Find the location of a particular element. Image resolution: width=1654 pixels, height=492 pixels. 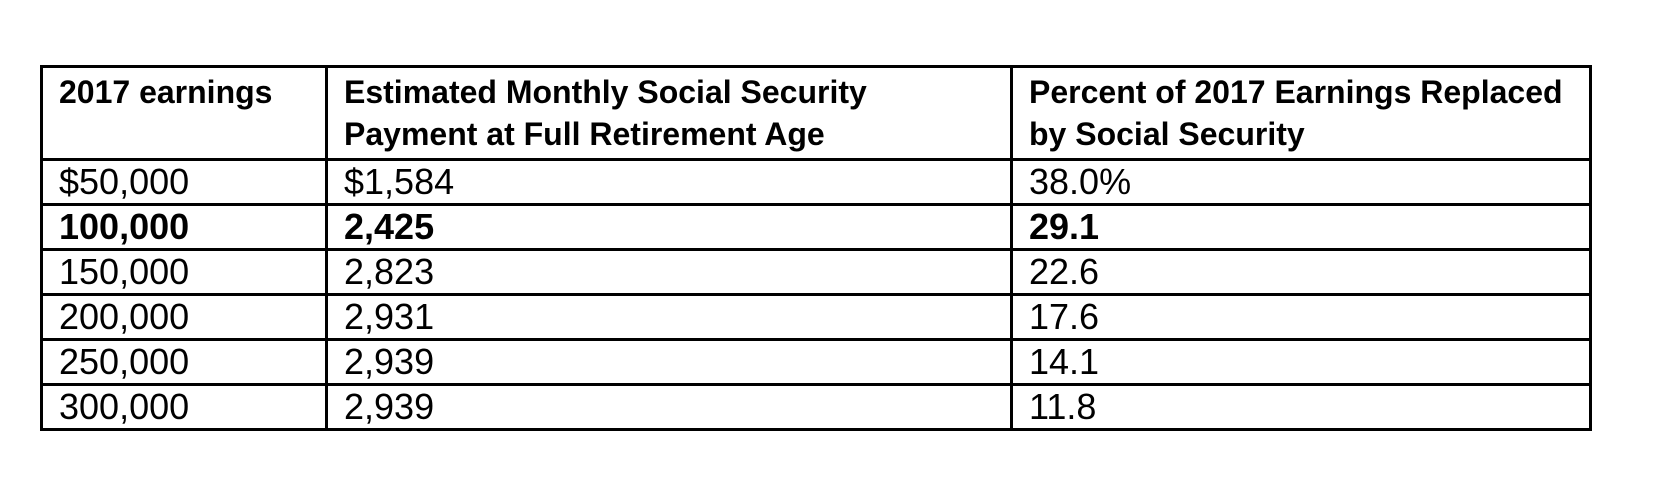

cell-earnings: 150,000 is located at coordinates (184, 272).